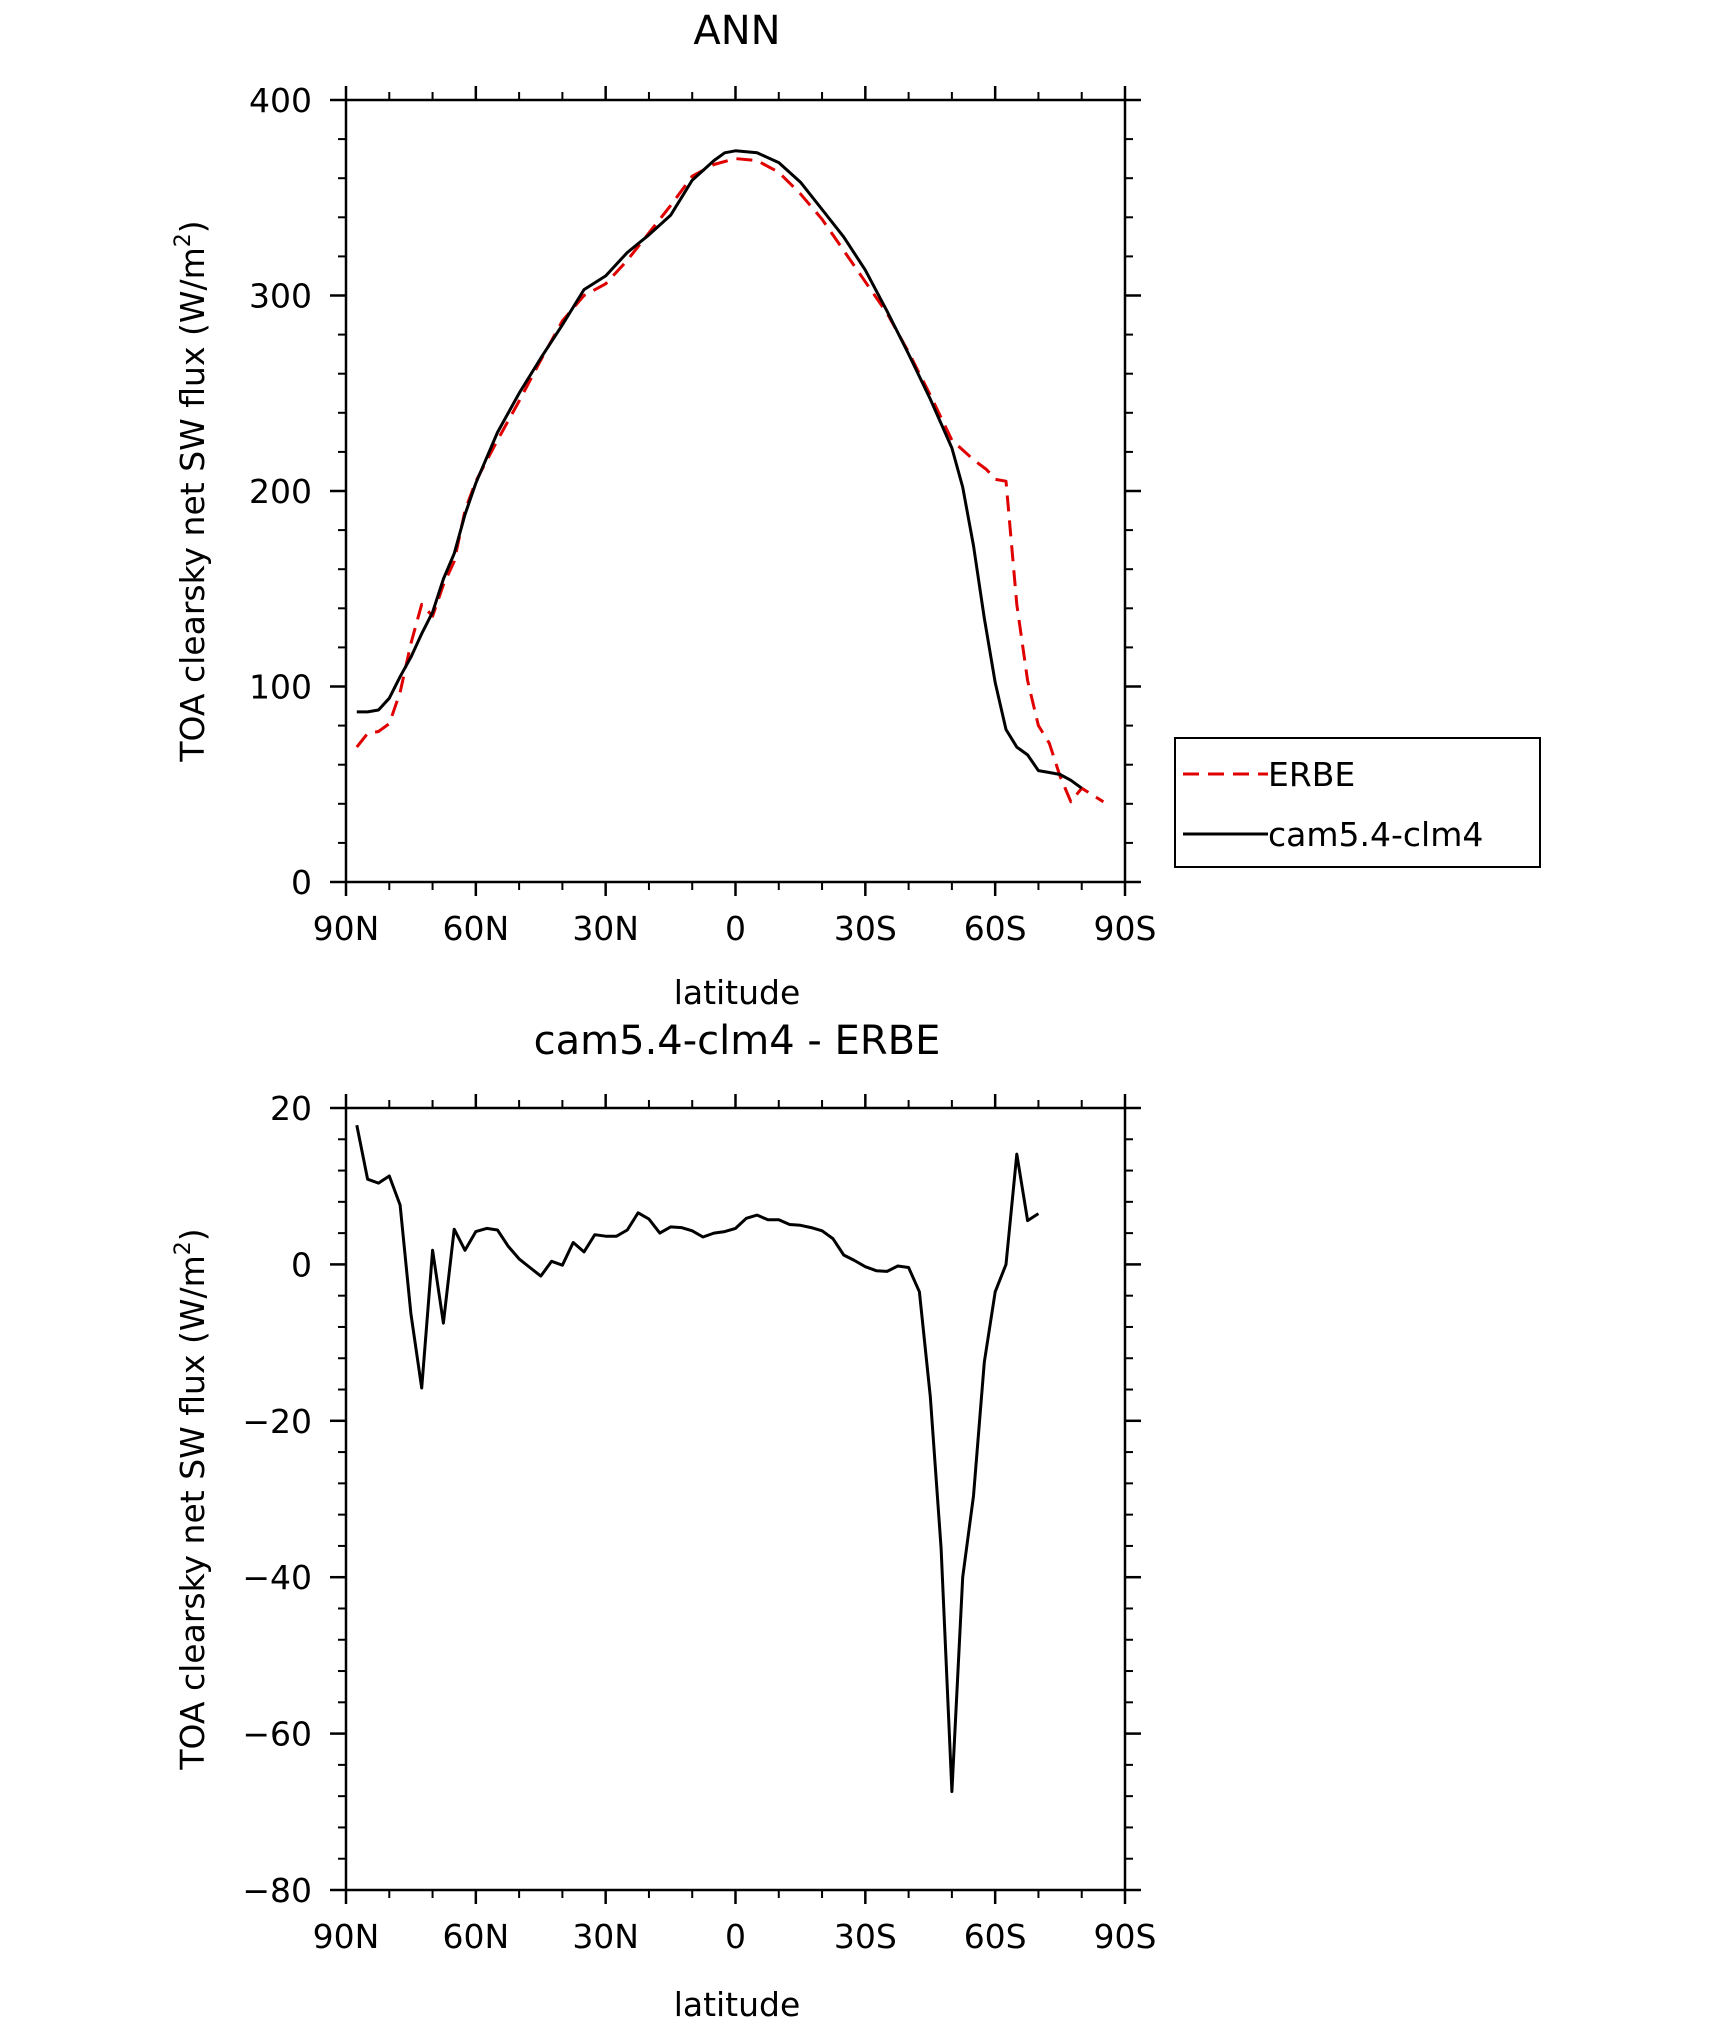 The height and width of the screenshot is (2021, 1710). I want to click on series-line-difference, so click(697, 1458).